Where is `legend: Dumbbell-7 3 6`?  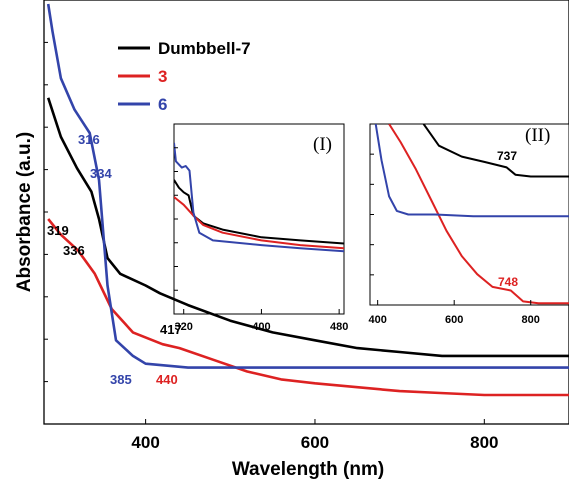
legend: Dumbbell-7 3 6 is located at coordinates (184, 76).